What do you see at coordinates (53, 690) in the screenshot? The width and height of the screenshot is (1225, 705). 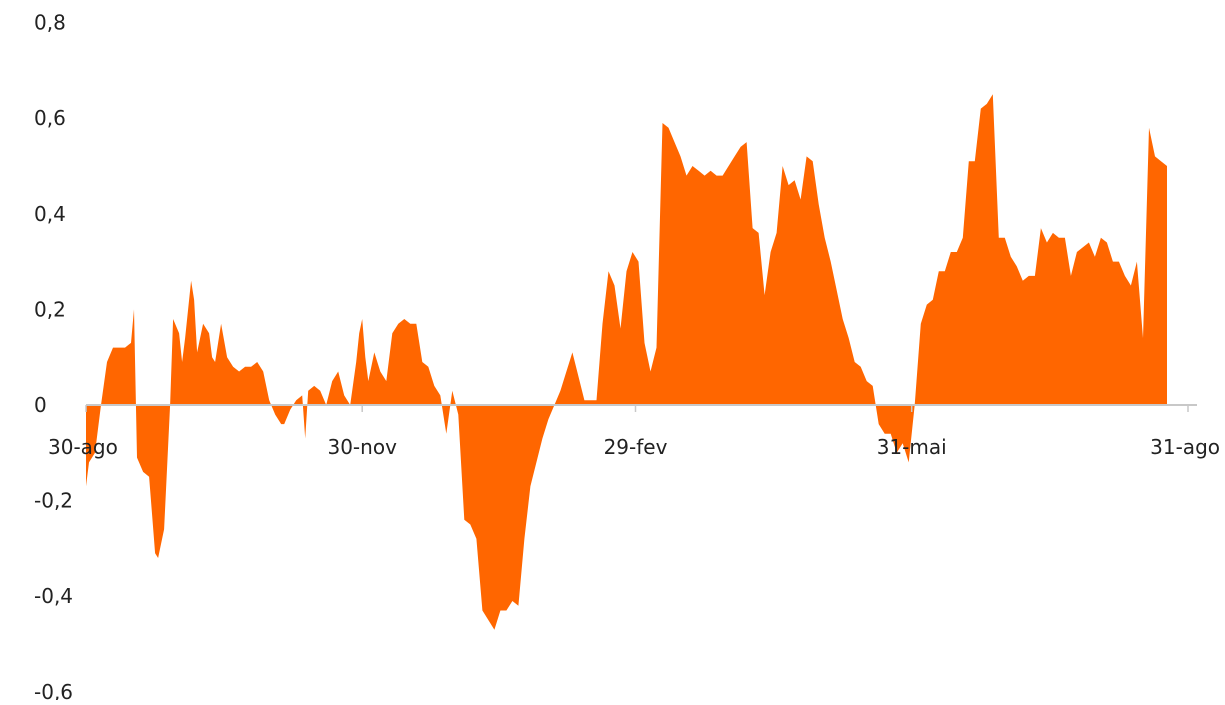 I see `y-tick-label: -0,6` at bounding box center [53, 690].